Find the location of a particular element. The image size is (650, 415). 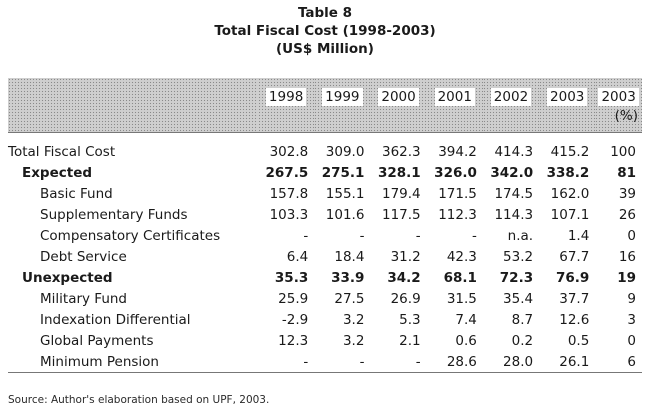

cell: 112.3 is located at coordinates (457, 214).